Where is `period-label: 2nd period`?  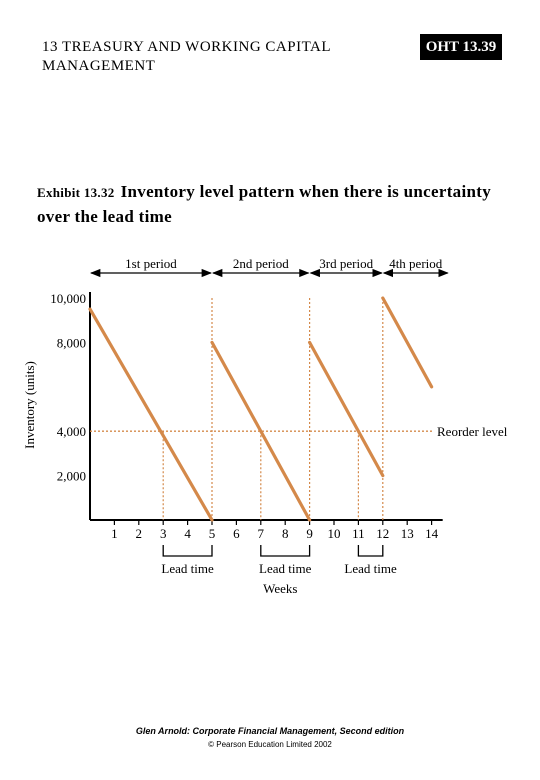 period-label: 2nd period is located at coordinates (261, 263).